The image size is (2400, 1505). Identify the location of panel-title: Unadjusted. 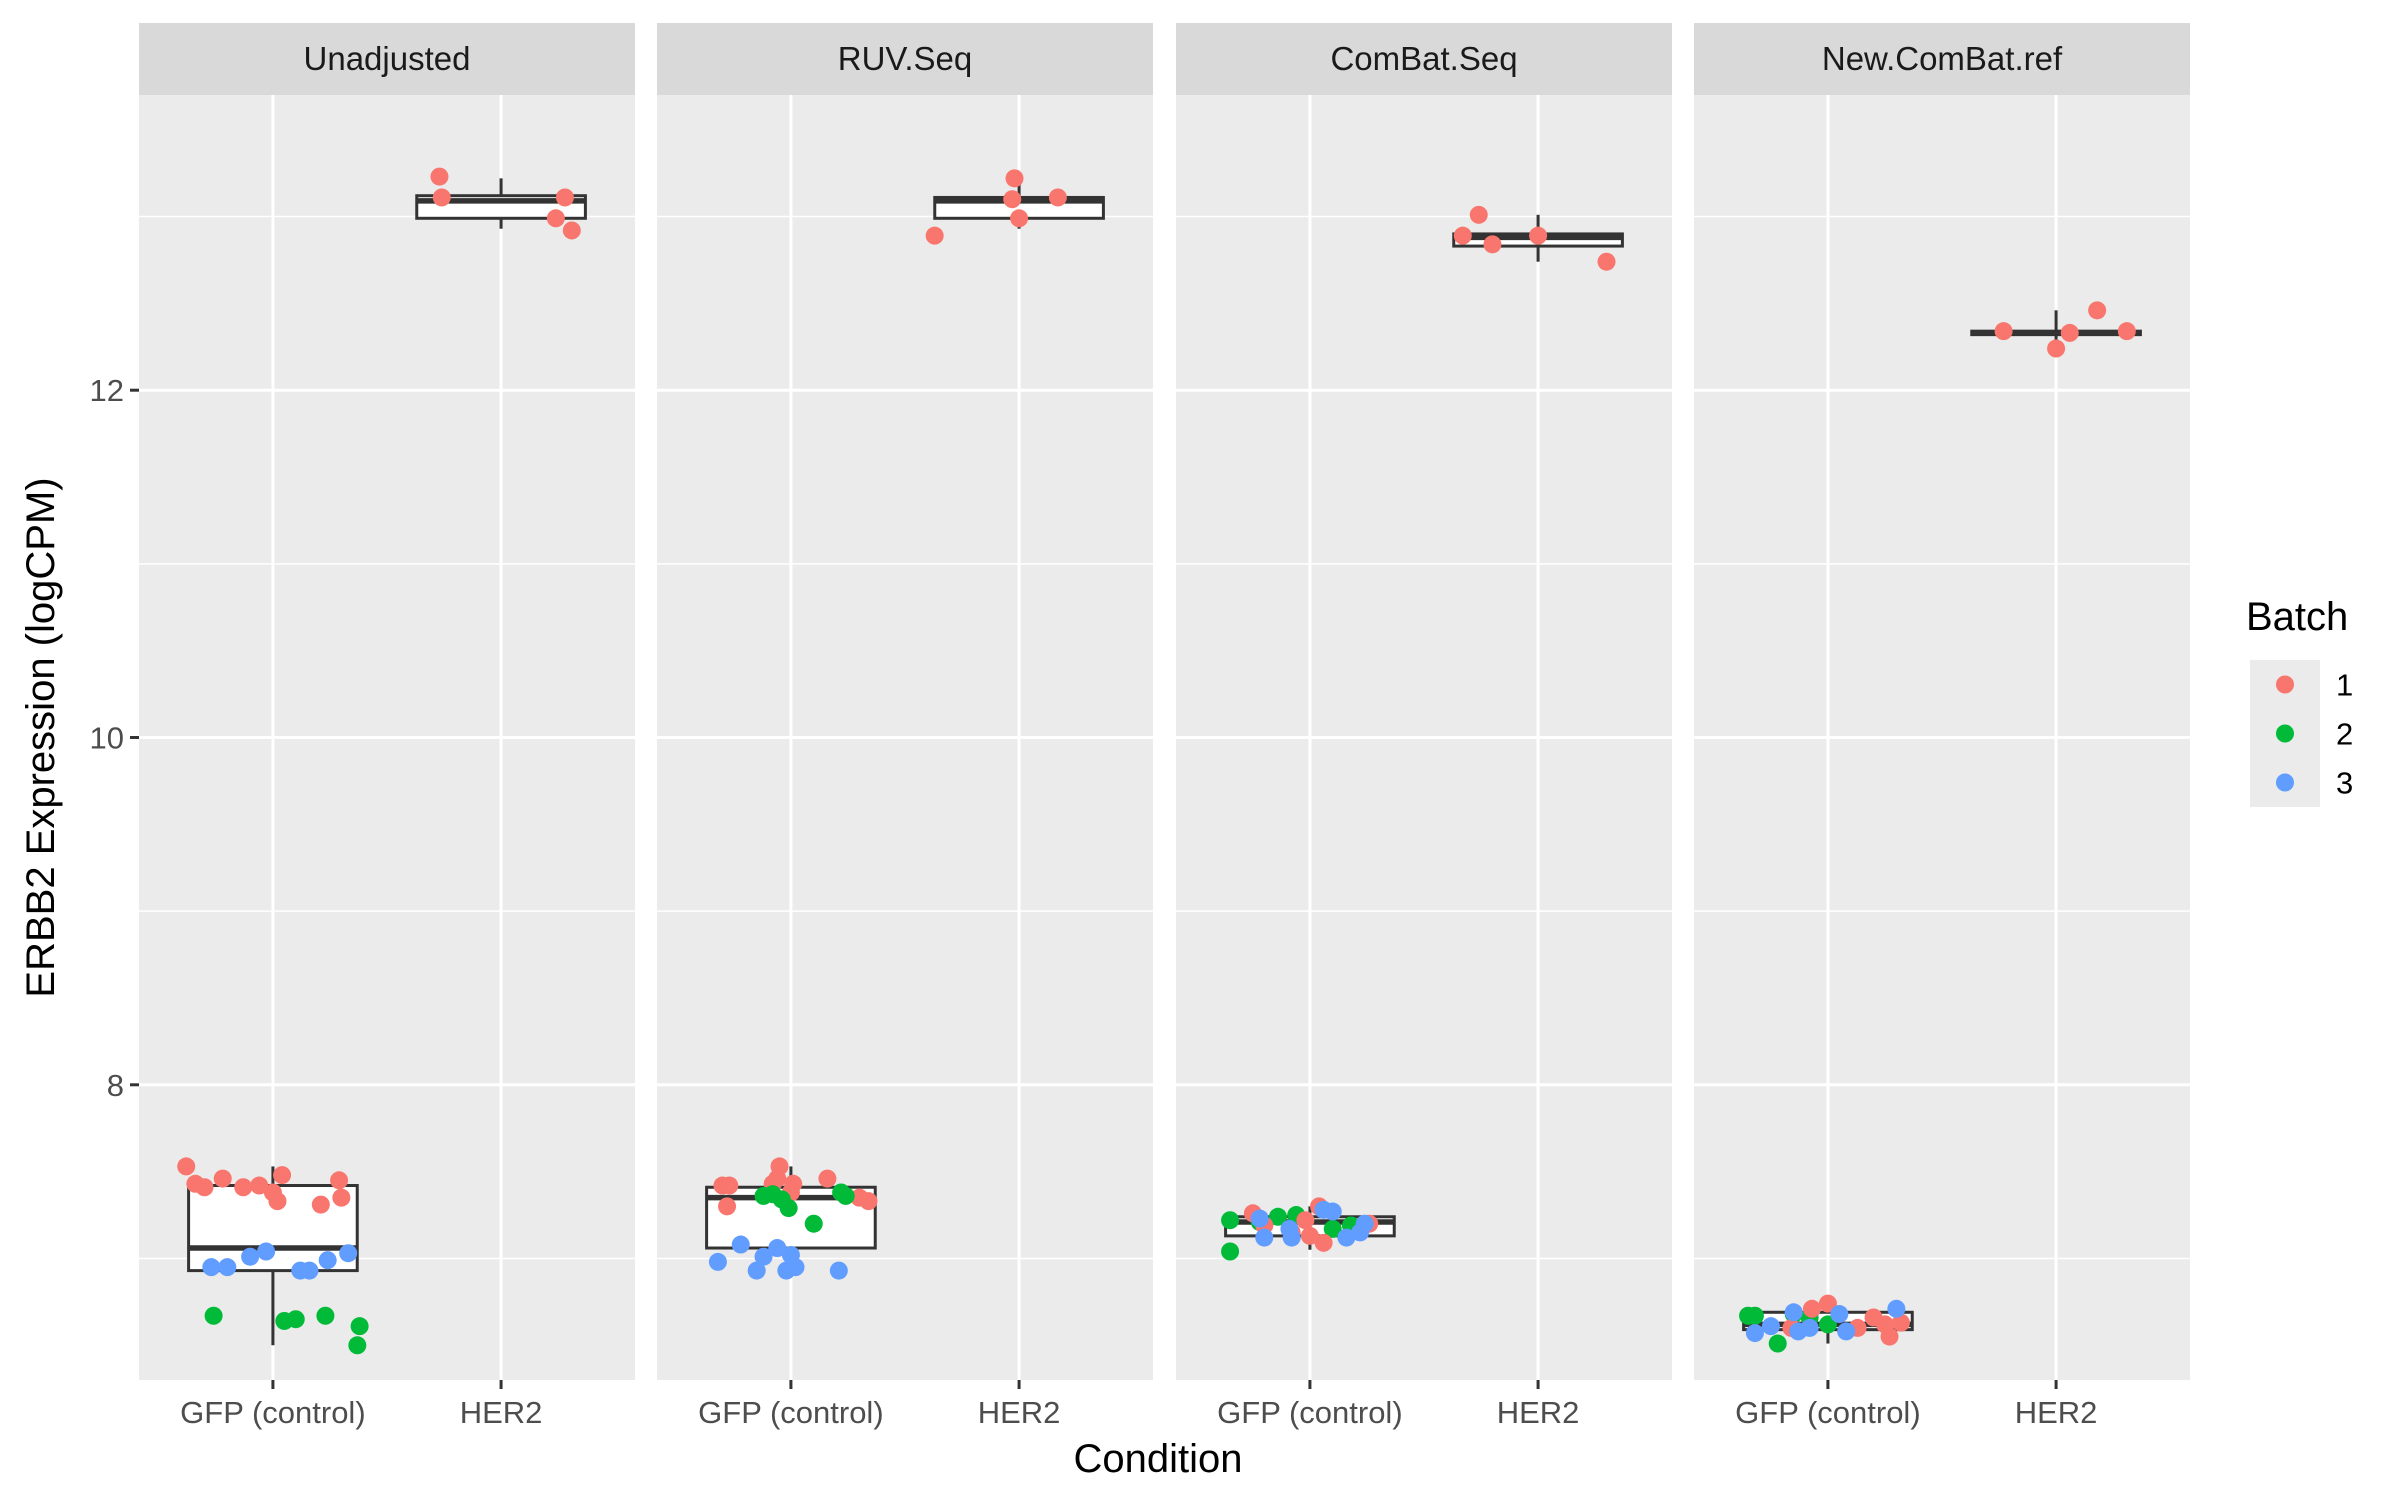
(387, 58).